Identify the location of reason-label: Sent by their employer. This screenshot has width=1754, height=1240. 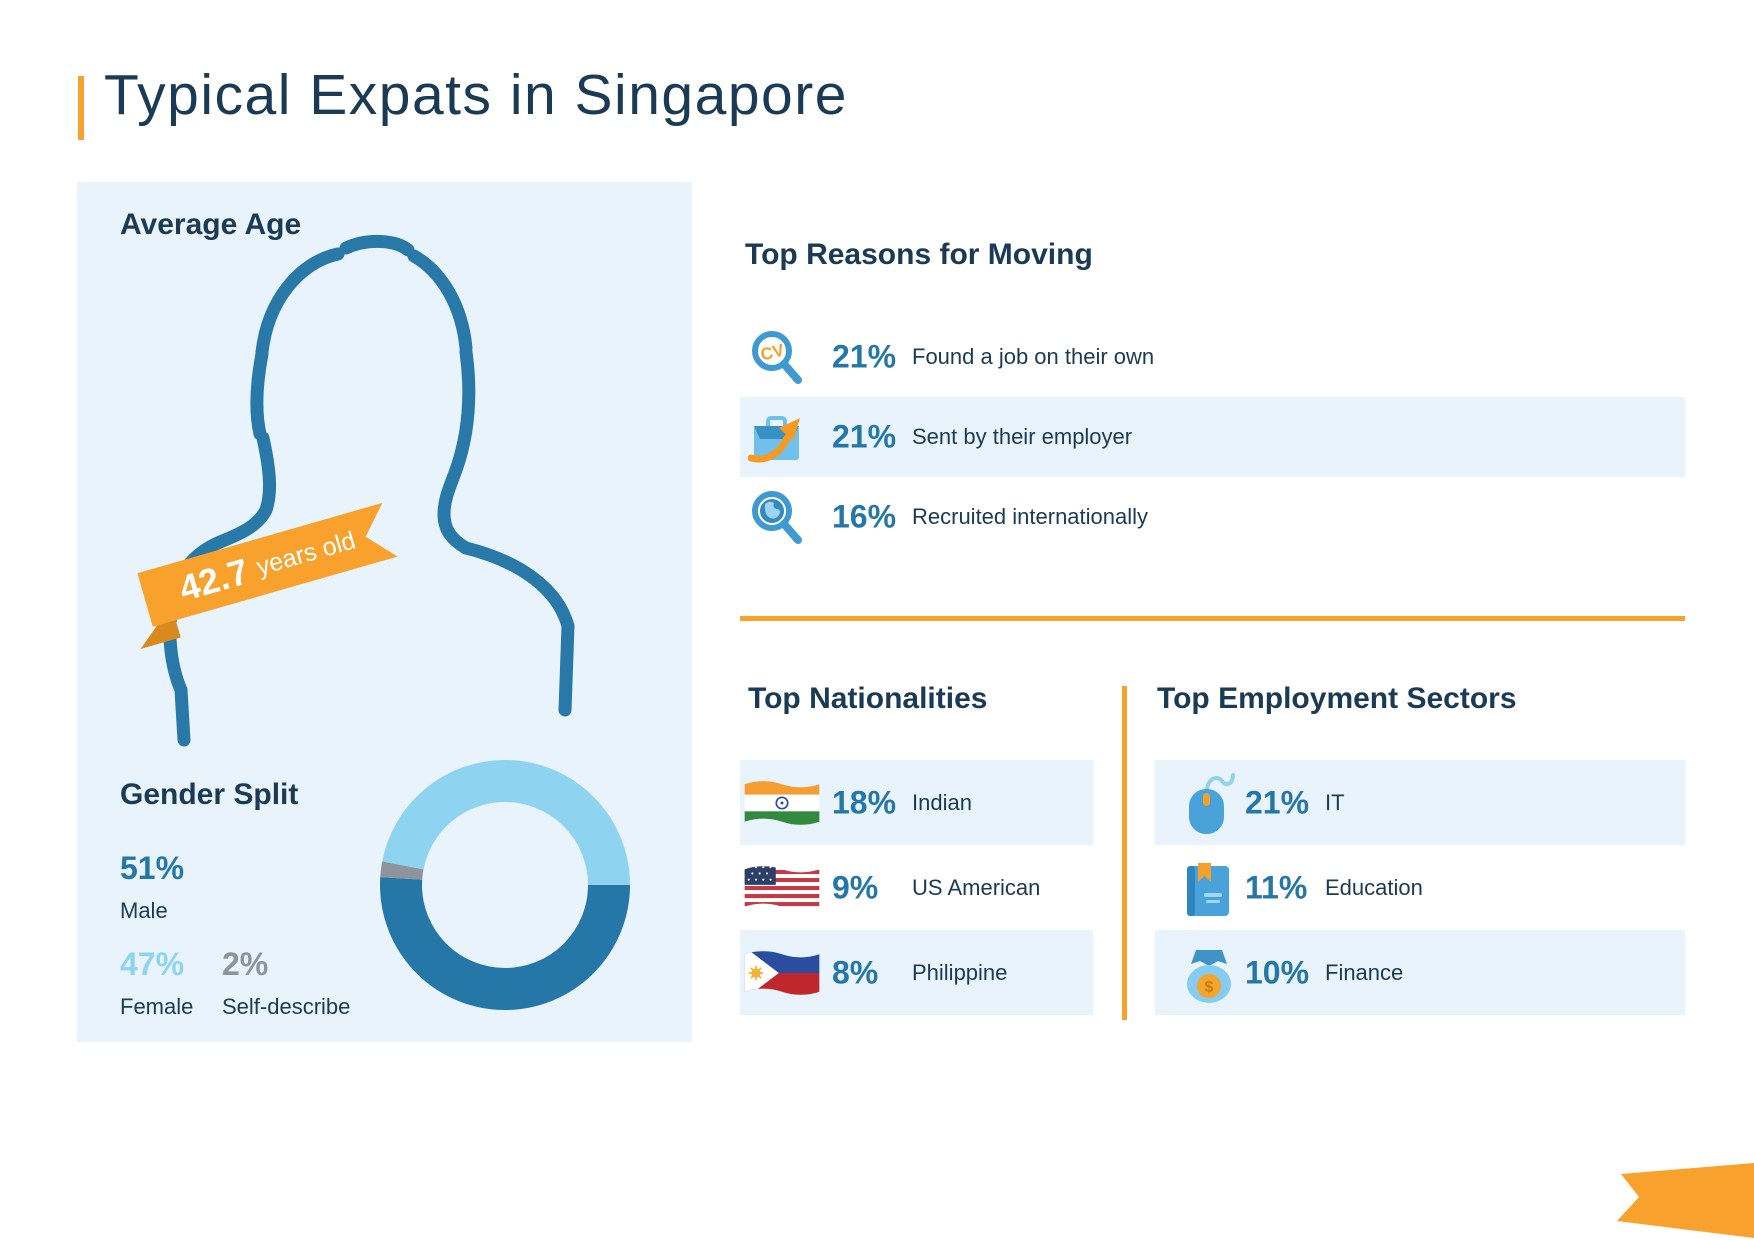
(1022, 436).